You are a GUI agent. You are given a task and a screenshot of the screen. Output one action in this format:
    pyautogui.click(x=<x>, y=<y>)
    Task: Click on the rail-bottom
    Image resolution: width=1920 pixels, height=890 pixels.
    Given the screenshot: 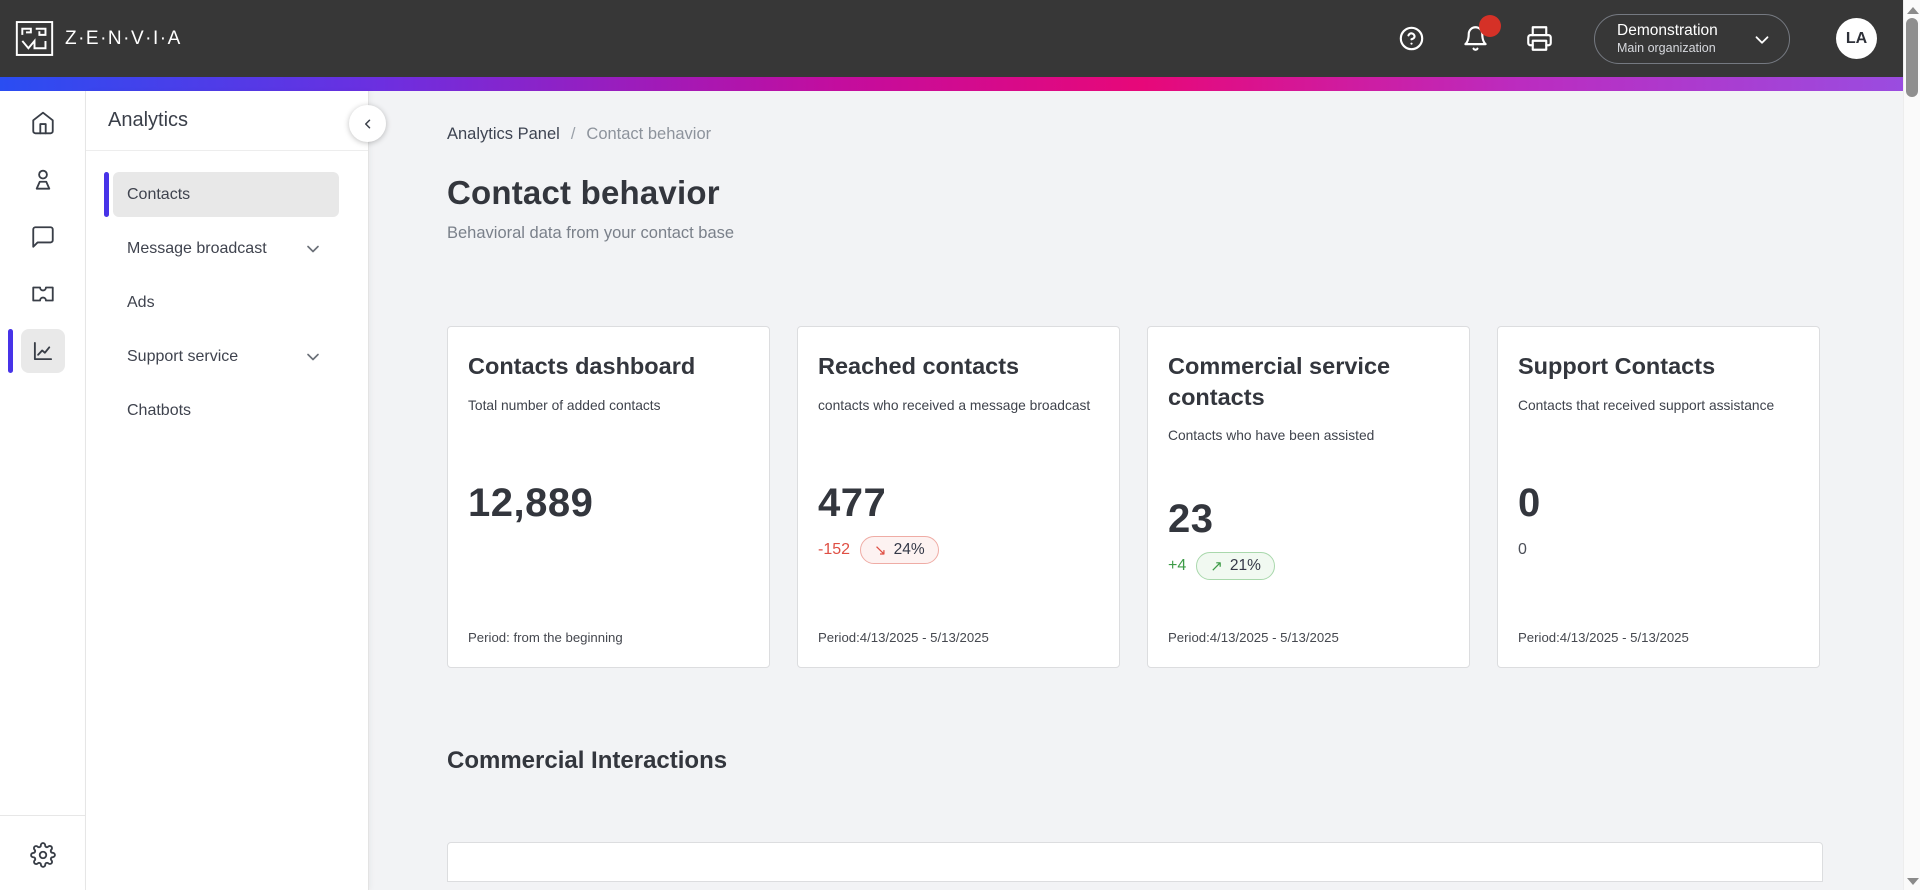 What is the action you would take?
    pyautogui.click(x=42, y=852)
    